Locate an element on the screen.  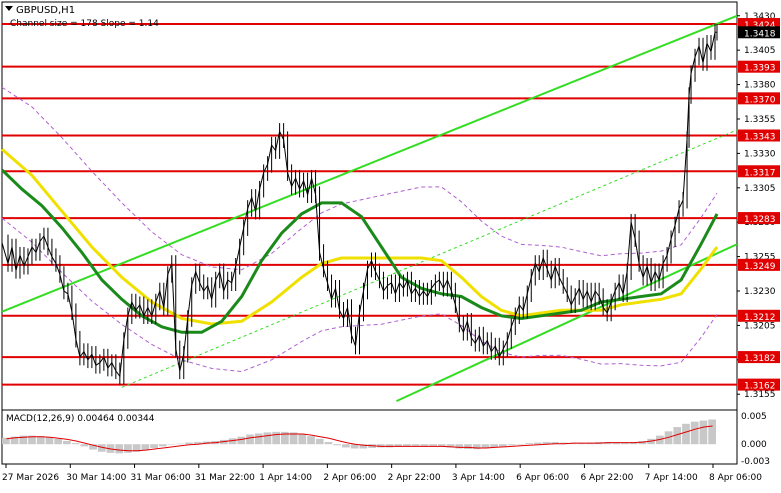
level-label-5: 1.3283 is located at coordinates (760, 220).